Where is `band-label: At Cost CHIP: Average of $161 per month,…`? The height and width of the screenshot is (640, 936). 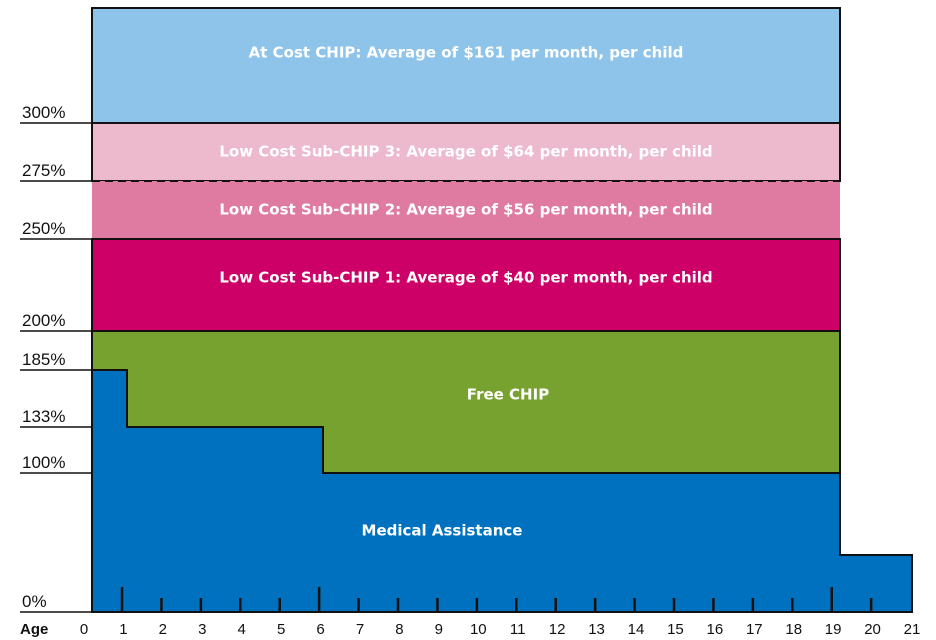
band-label: At Cost CHIP: Average of $161 per month,… is located at coordinates (466, 53).